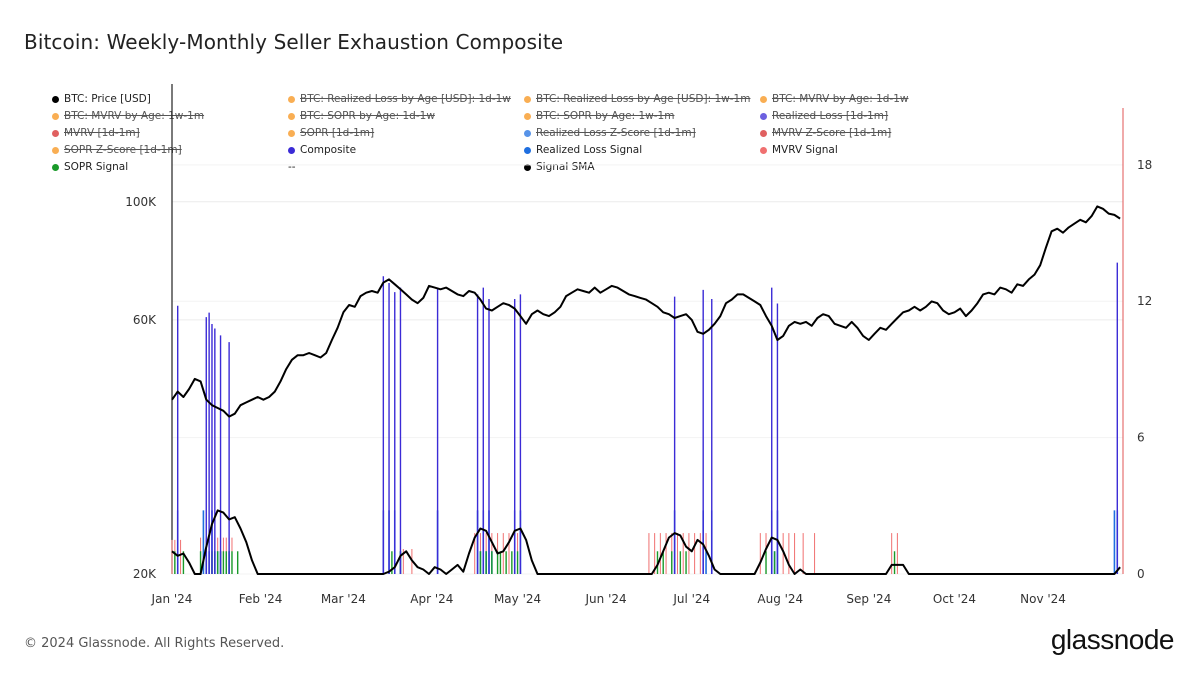  Describe the element at coordinates (799, 150) in the screenshot. I see `legend-item-16: MVRV Signal` at that location.